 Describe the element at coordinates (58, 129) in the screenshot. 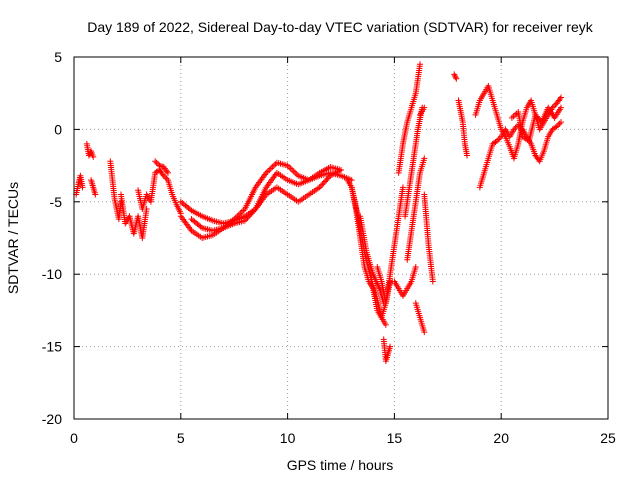

I see `y-tick-label: 0` at that location.